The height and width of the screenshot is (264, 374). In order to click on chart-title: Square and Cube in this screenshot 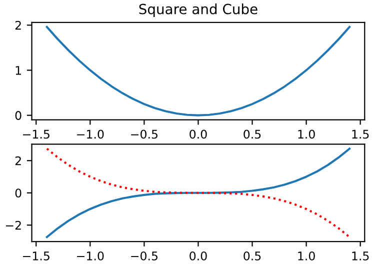, I will do `click(198, 10)`.